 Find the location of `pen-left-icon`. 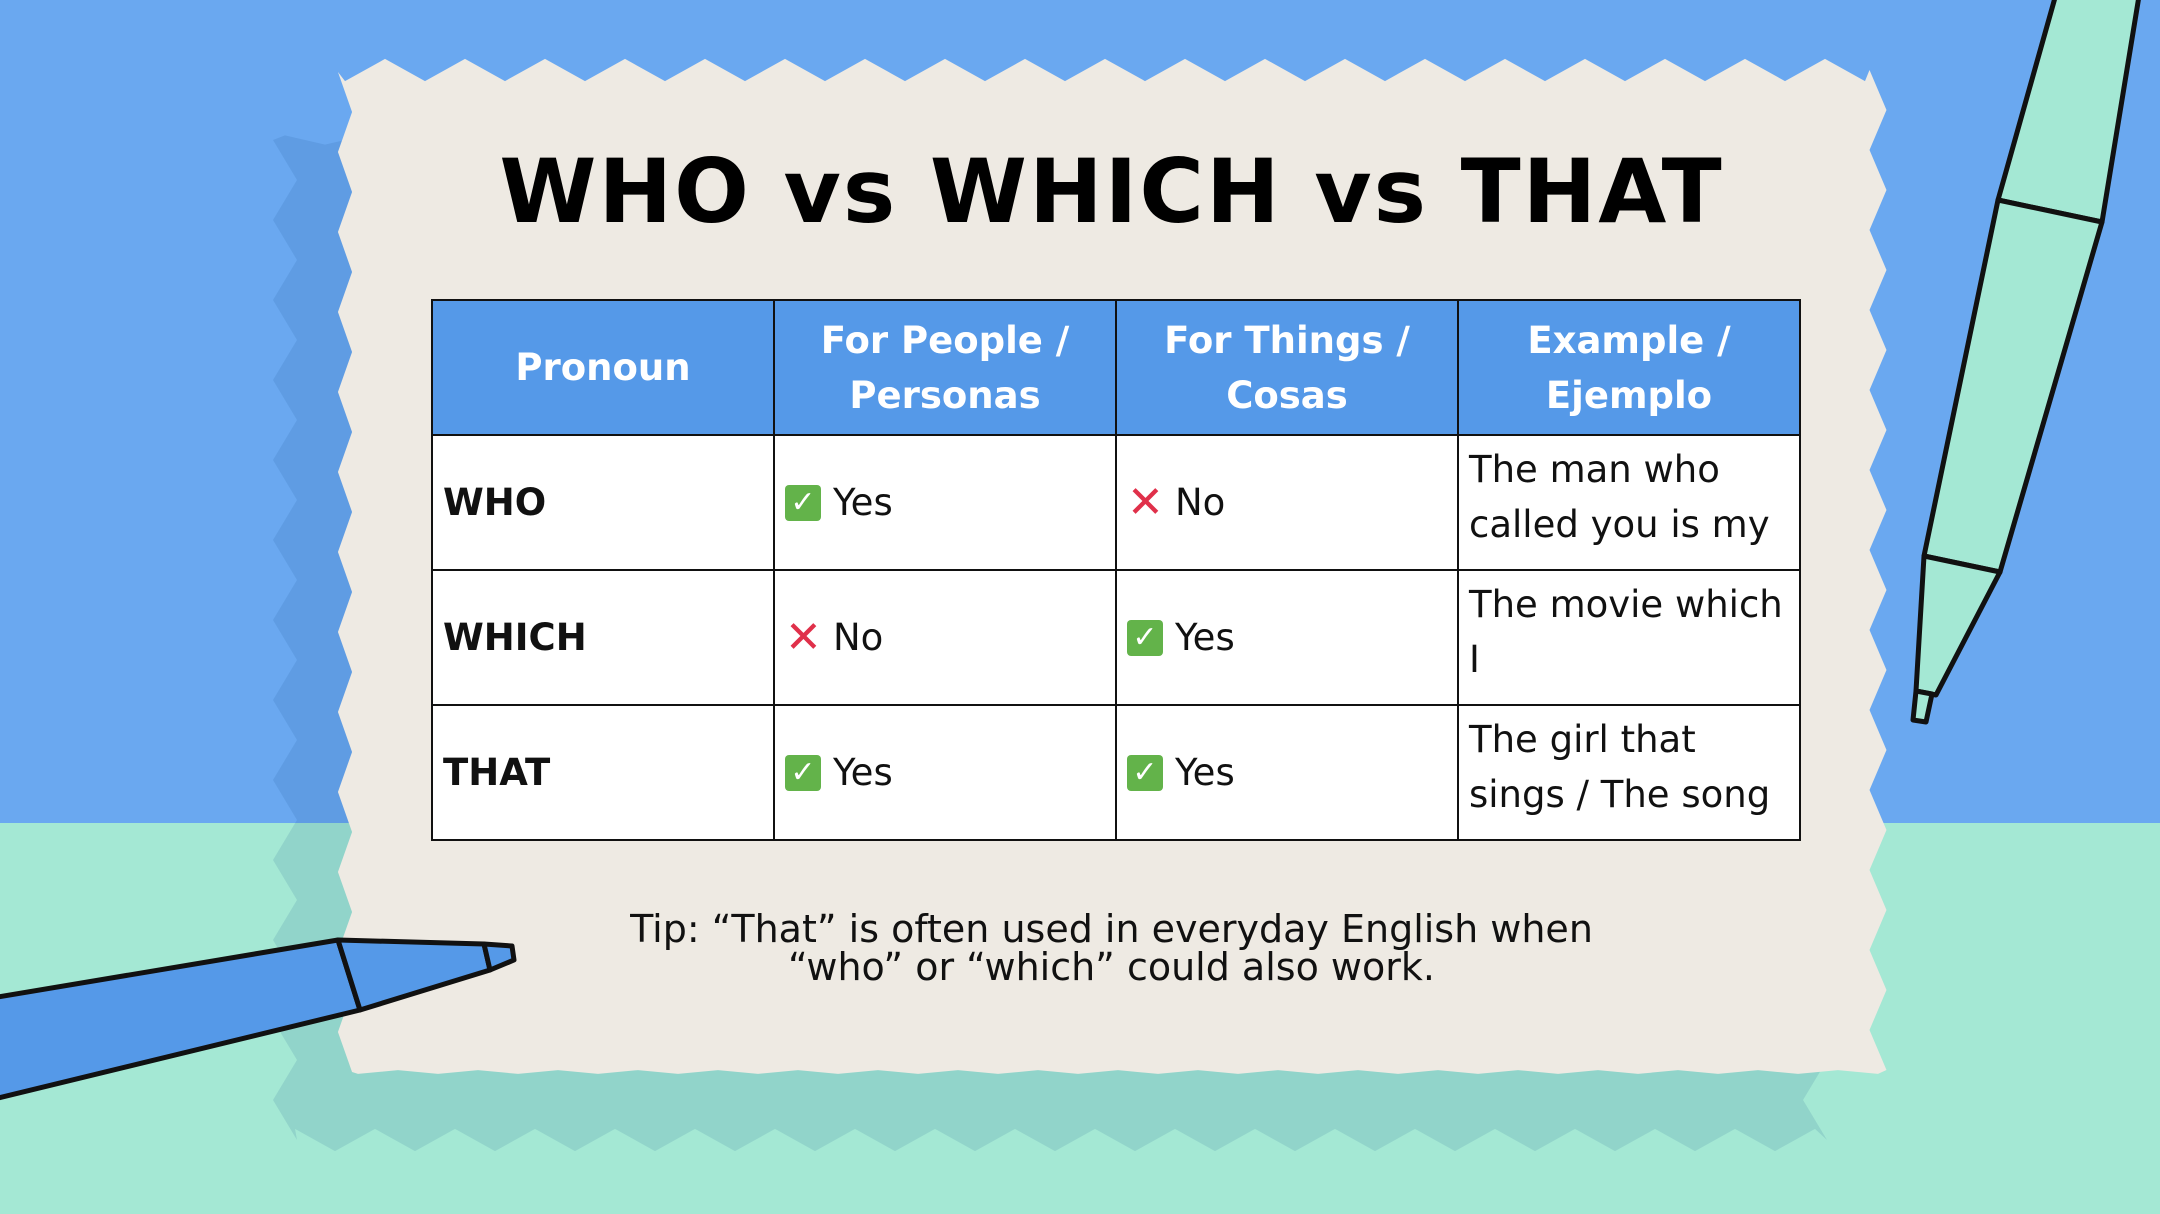

pen-left-icon is located at coordinates (258, 1019).